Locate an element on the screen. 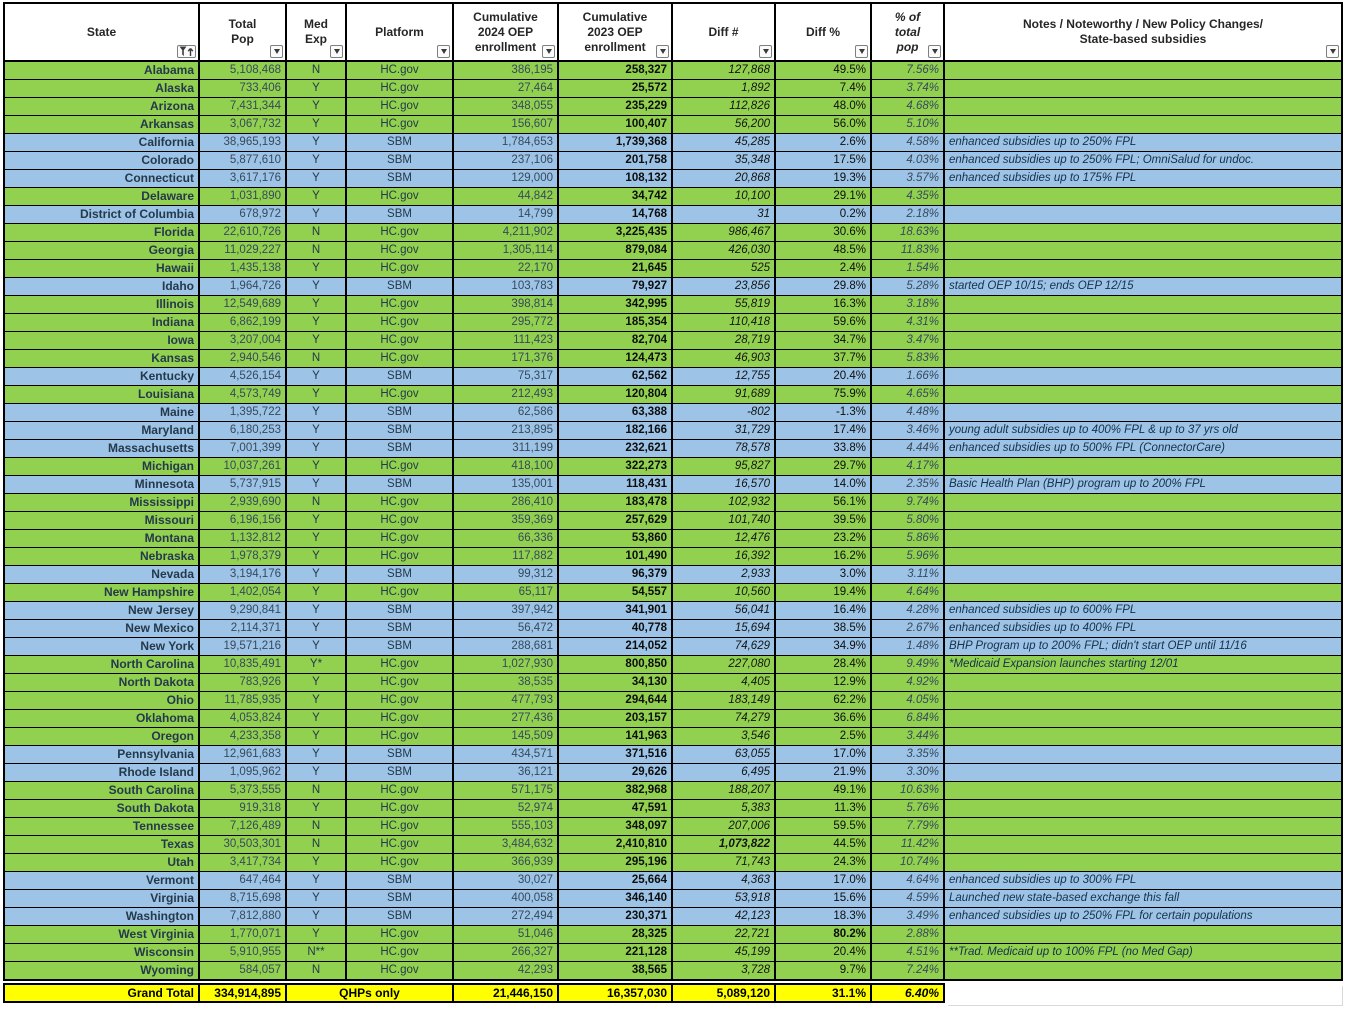 The image size is (1350, 1010). cell-state: Florida is located at coordinates (101, 232).